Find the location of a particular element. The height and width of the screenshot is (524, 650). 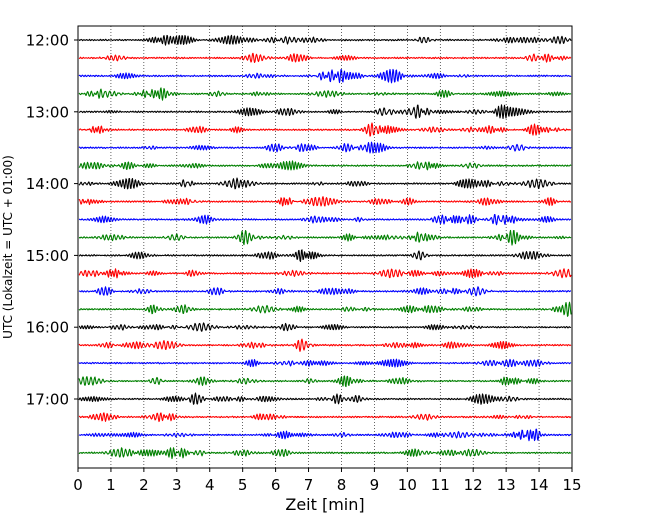

x-tick-label-12: 12 is located at coordinates (473, 485).